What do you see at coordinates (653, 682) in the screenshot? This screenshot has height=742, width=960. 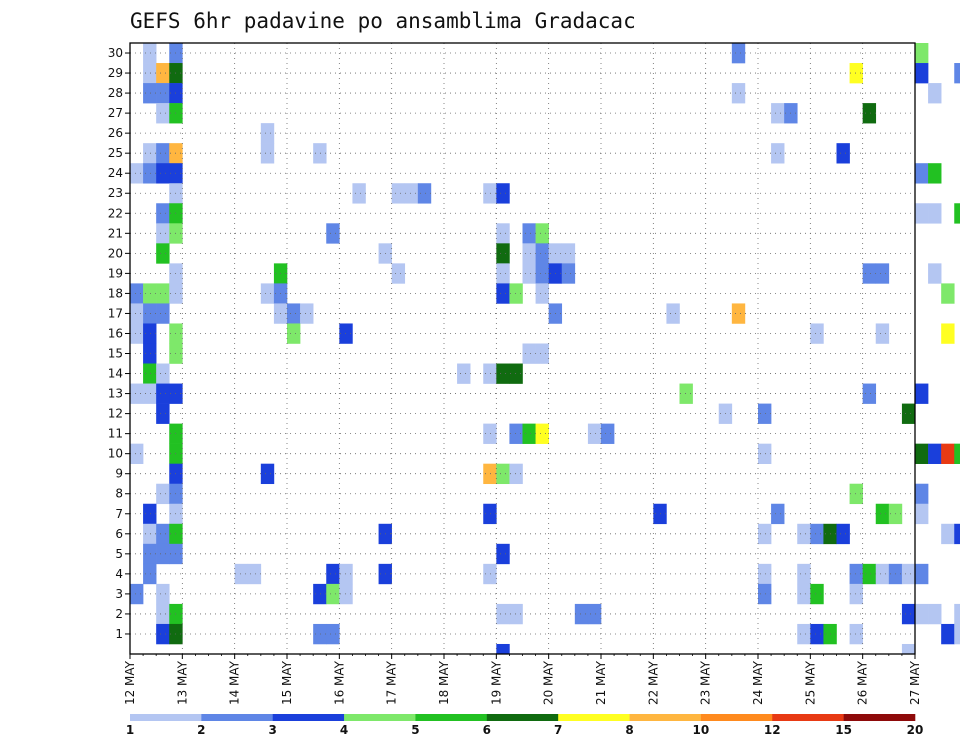 I see `x-tick-label: 22 MAY` at bounding box center [653, 682].